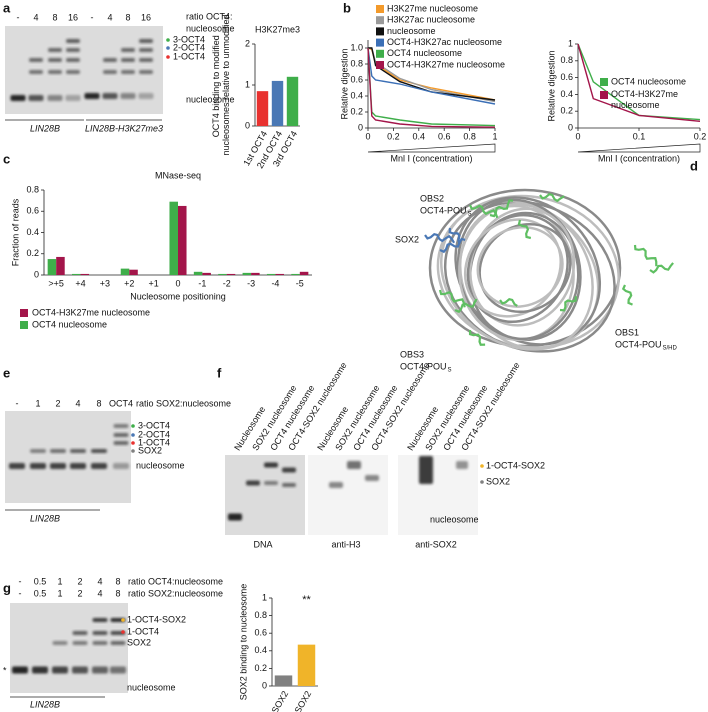 This screenshot has width=708, height=712. Describe the element at coordinates (219, 372) in the screenshot. I see `panel-letter: f` at that location.